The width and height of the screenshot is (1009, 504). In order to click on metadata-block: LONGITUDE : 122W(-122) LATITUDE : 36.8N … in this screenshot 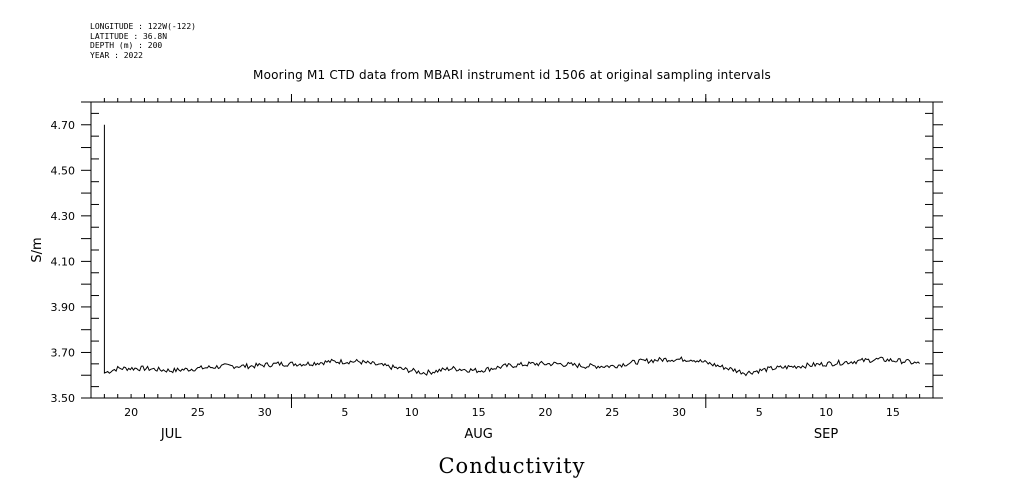, I will do `click(143, 41)`.